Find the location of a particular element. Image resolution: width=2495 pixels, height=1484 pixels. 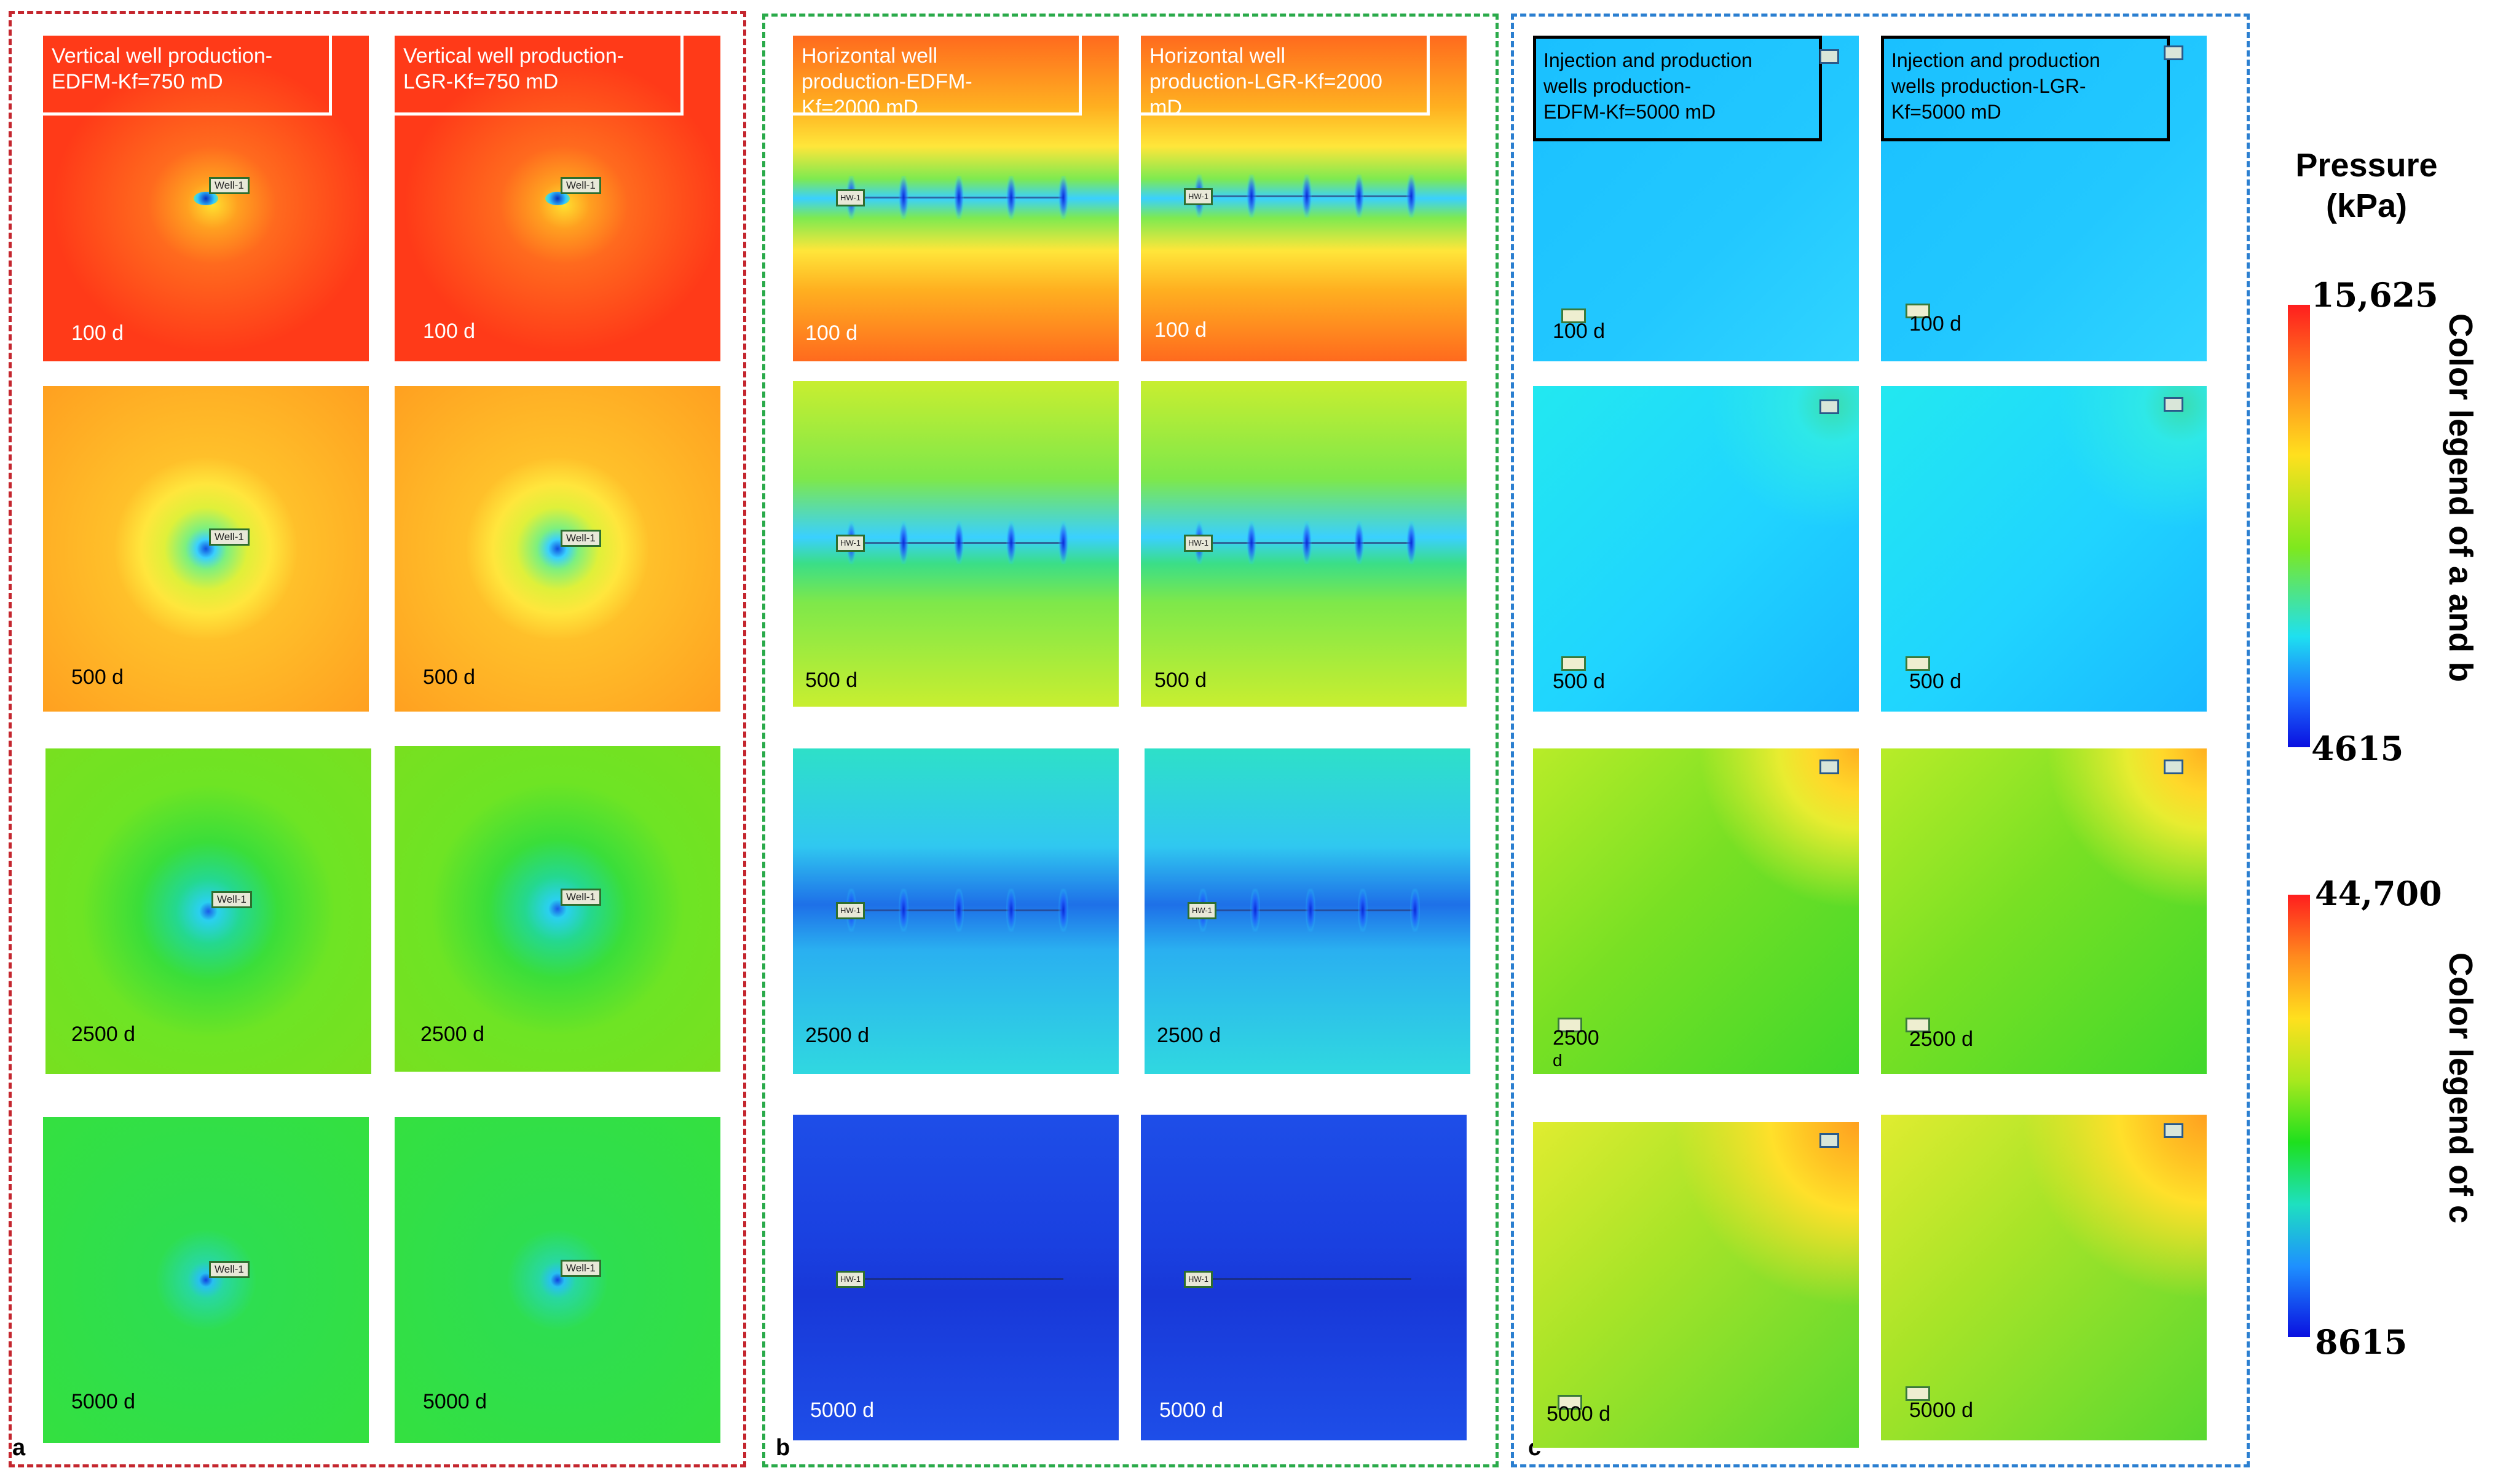

panel-c-edfm-500d-map: 500 d is located at coordinates (1696, 549).